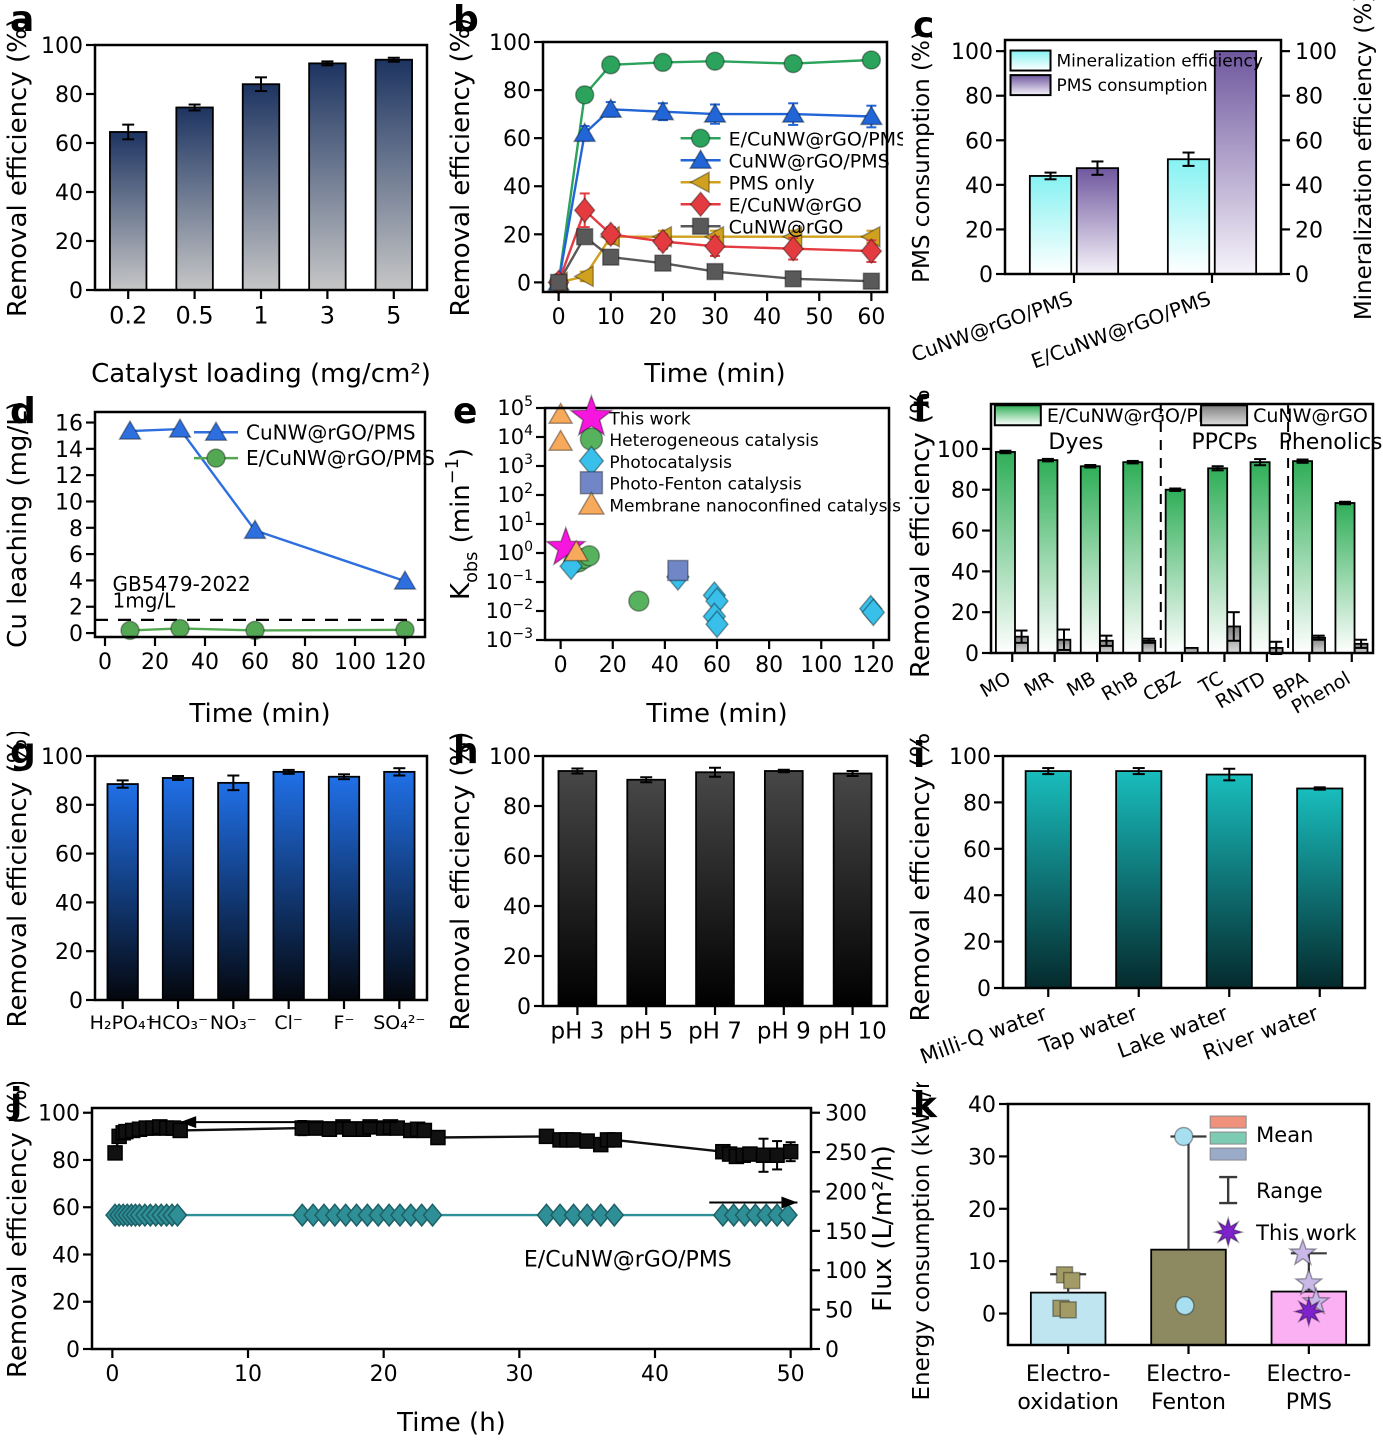  I want to click on svg-text: CuNW@rGO, so click(1310, 416).